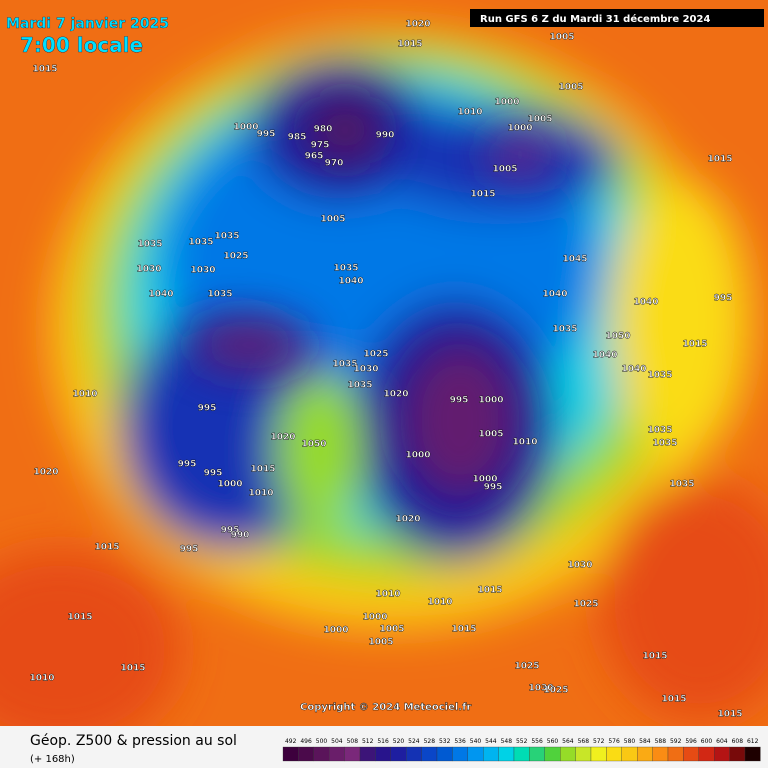 Image resolution: width=768 pixels, height=768 pixels. What do you see at coordinates (553, 741) in the screenshot?
I see `scale-label: 560` at bounding box center [553, 741].